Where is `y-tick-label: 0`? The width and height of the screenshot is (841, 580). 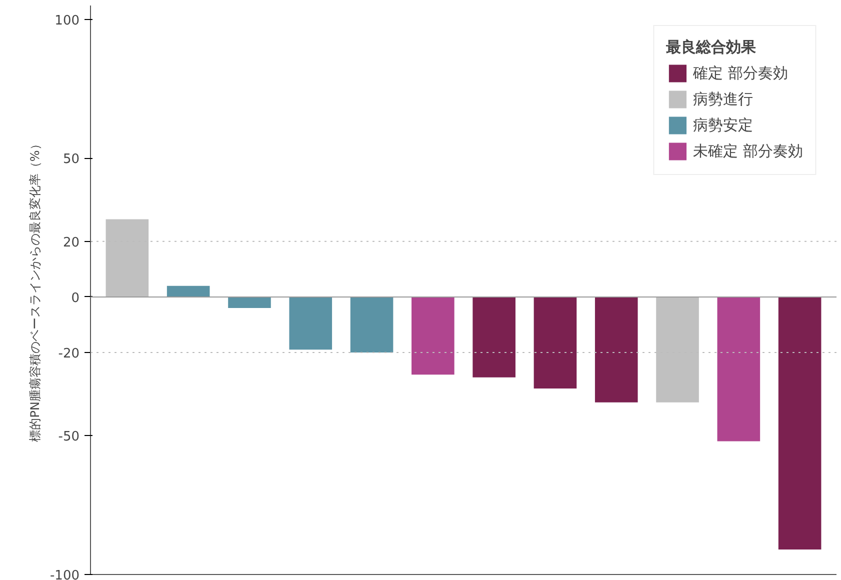 y-tick-label: 0 is located at coordinates (75, 298).